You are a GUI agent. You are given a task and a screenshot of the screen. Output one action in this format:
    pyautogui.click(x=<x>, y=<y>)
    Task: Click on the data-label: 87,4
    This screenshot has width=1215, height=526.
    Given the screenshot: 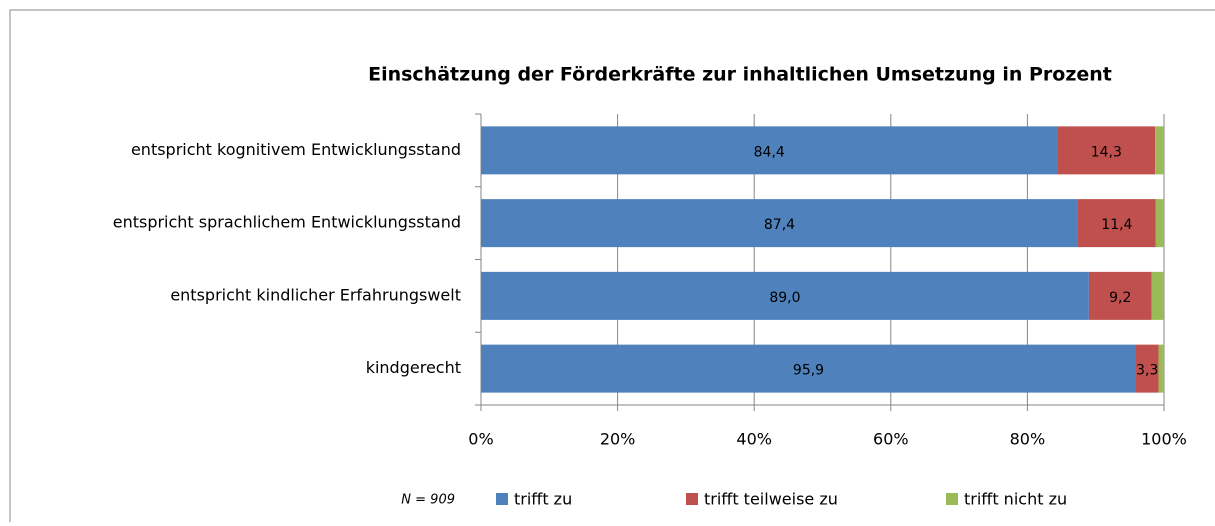 What is the action you would take?
    pyautogui.click(x=779, y=225)
    